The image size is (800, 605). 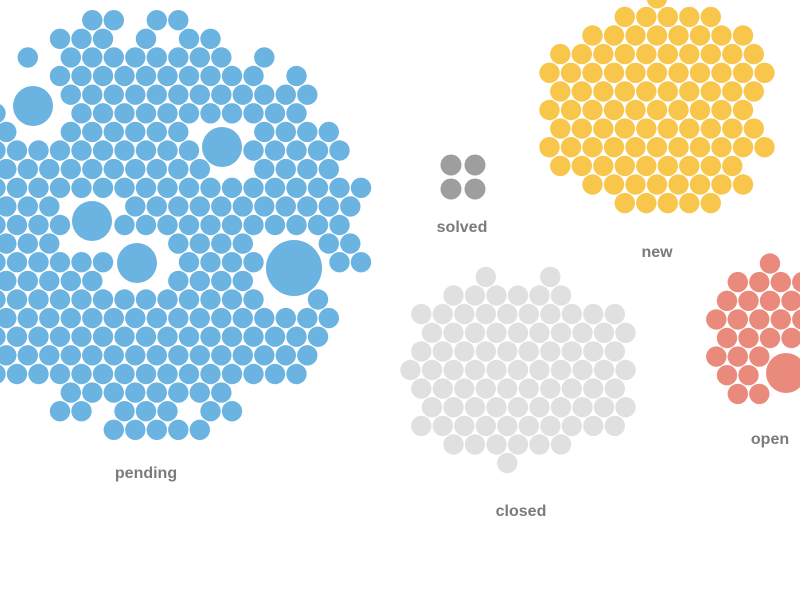 What do you see at coordinates (146, 473) in the screenshot?
I see `label-pending: pending` at bounding box center [146, 473].